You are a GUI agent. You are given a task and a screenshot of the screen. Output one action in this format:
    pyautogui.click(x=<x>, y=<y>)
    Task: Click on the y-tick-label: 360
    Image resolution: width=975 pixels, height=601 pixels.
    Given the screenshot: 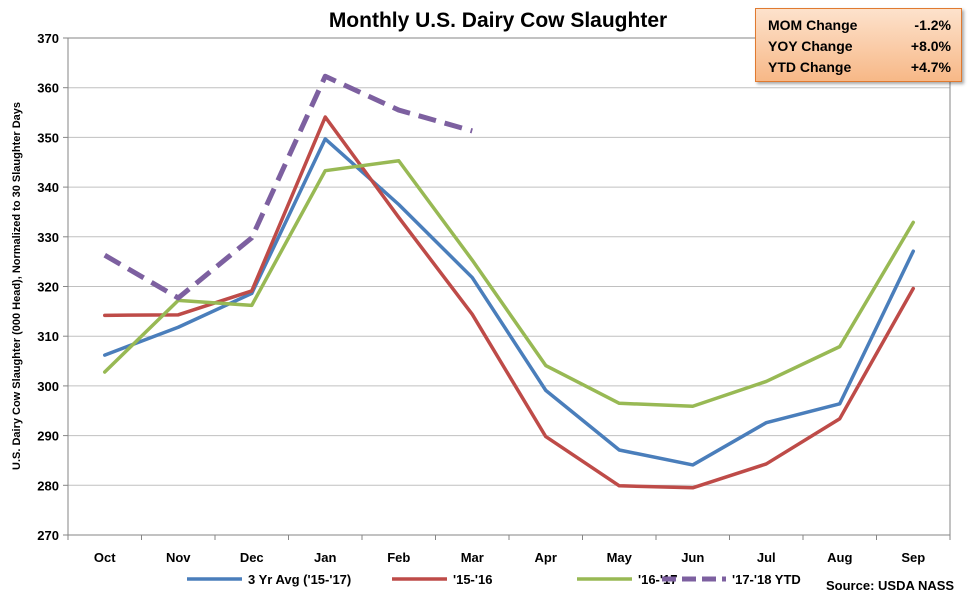 What is the action you would take?
    pyautogui.click(x=48, y=88)
    